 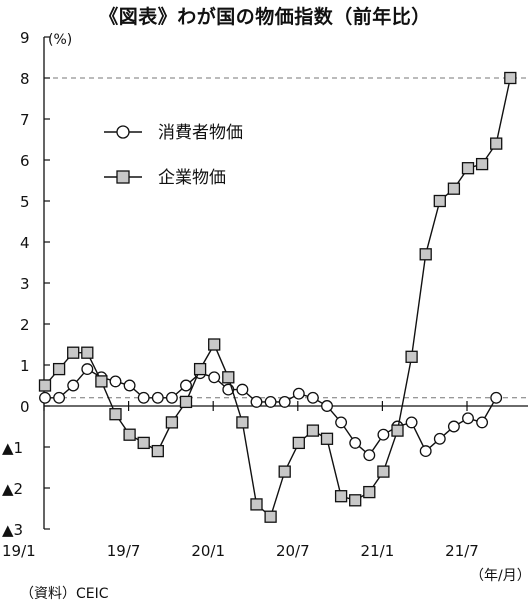 I want to click on y-tick-label: 5, so click(x=25, y=202).